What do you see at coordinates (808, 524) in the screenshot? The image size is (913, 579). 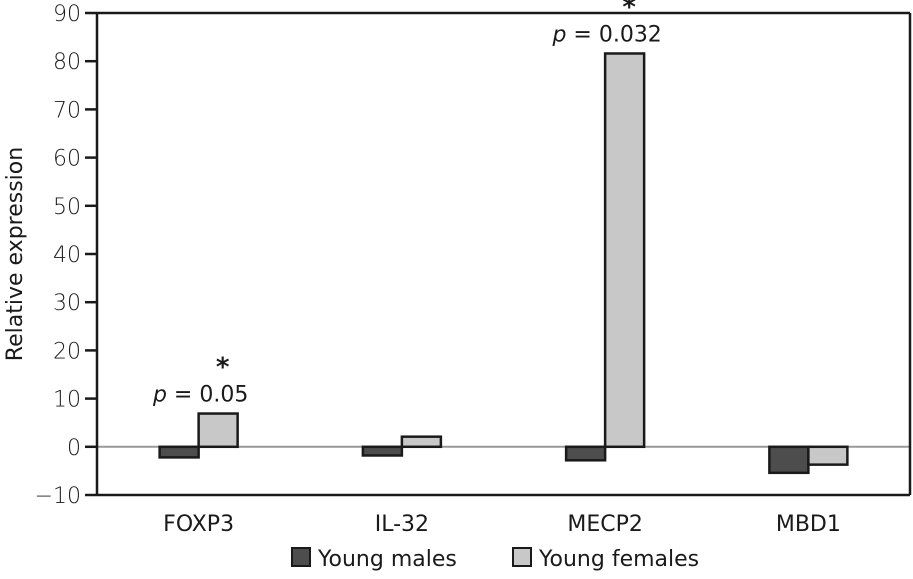 I see `x-tick-label: MBD1` at bounding box center [808, 524].